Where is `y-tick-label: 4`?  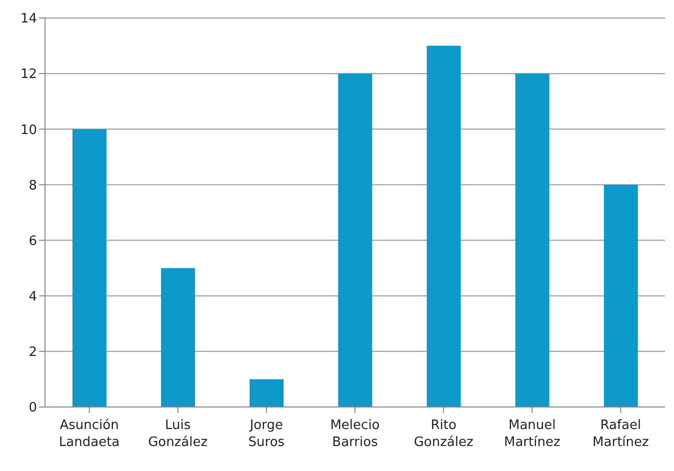 y-tick-label: 4 is located at coordinates (32, 296).